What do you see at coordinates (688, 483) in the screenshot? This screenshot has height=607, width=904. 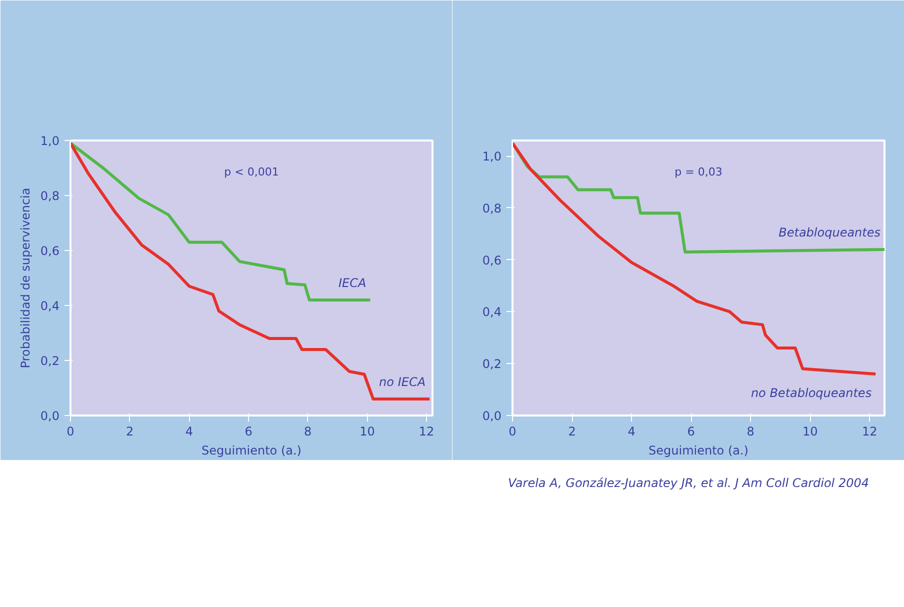 I see `text: Varela A, González-Juanatey JR, et al. J Am Coll Cardiol 2004` at bounding box center [688, 483].